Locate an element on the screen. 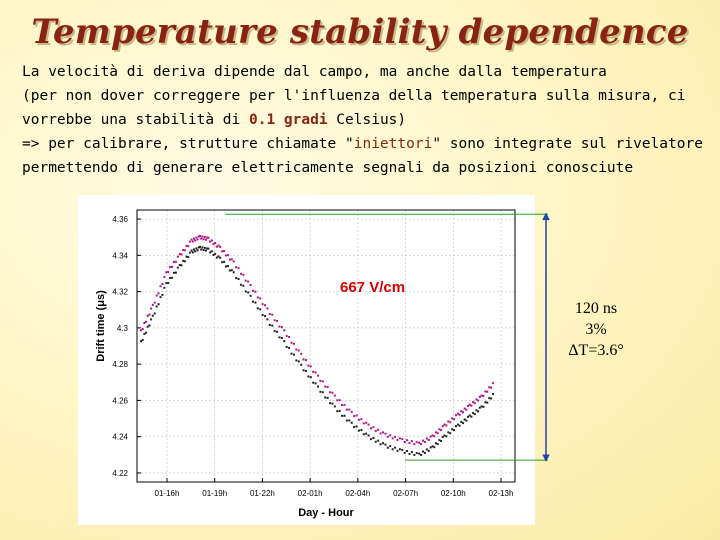 Image resolution: width=720 pixels, height=540 pixels. y-axis-label: Drift time (μs) is located at coordinates (101, 326).